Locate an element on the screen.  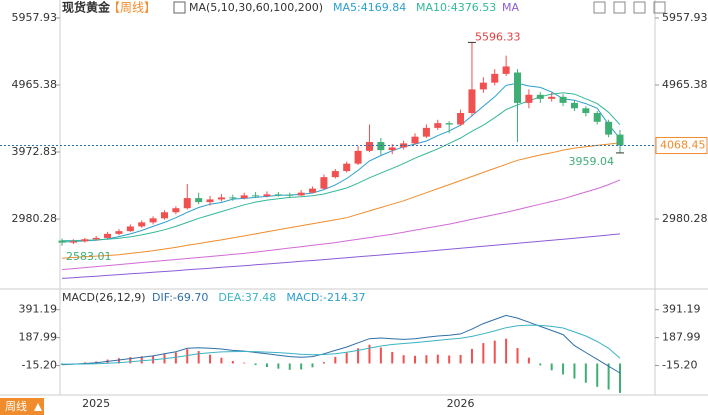
high-label: 5596.33 is located at coordinates (498, 36).